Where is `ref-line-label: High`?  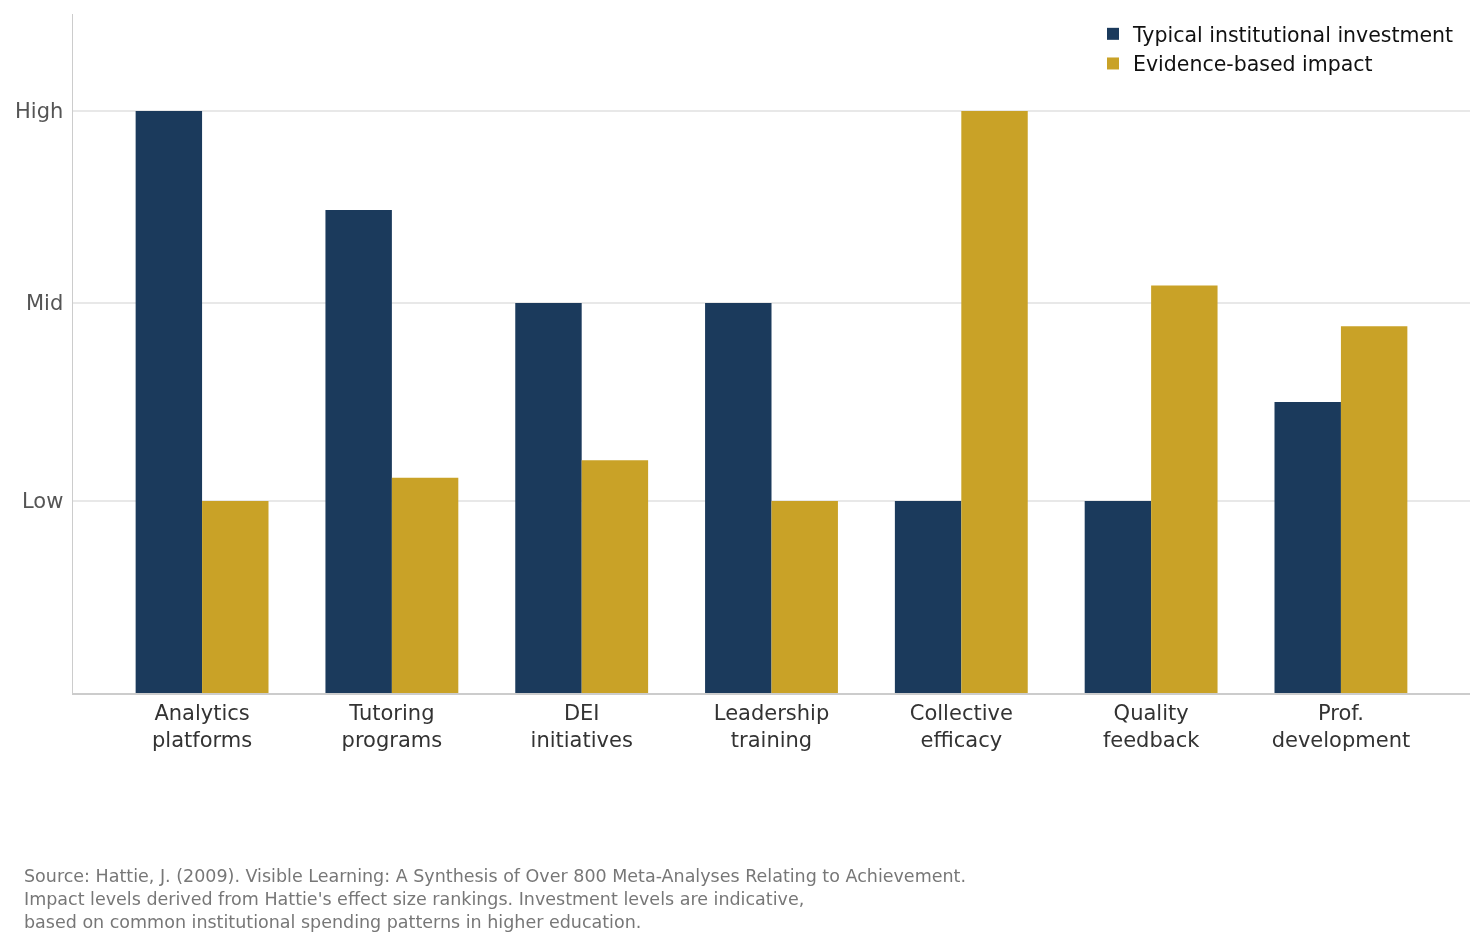
ref-line-label: High is located at coordinates (39, 111).